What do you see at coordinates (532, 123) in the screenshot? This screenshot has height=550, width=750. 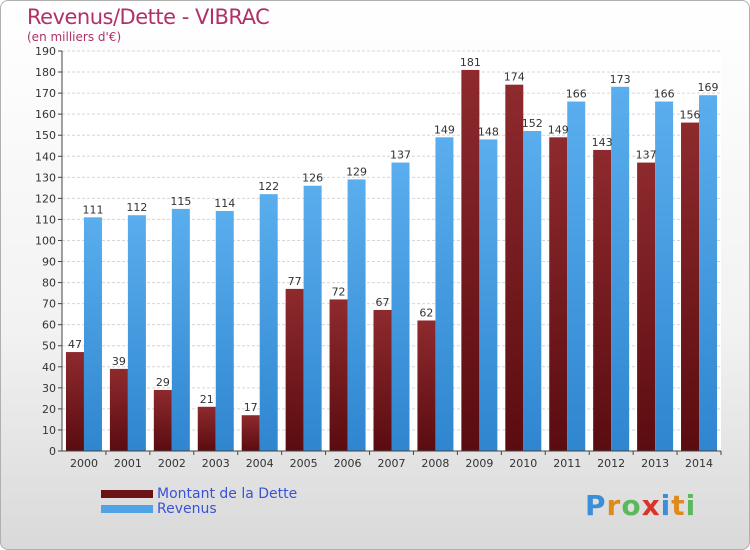 I see `data-label-revenus: 152` at bounding box center [532, 123].